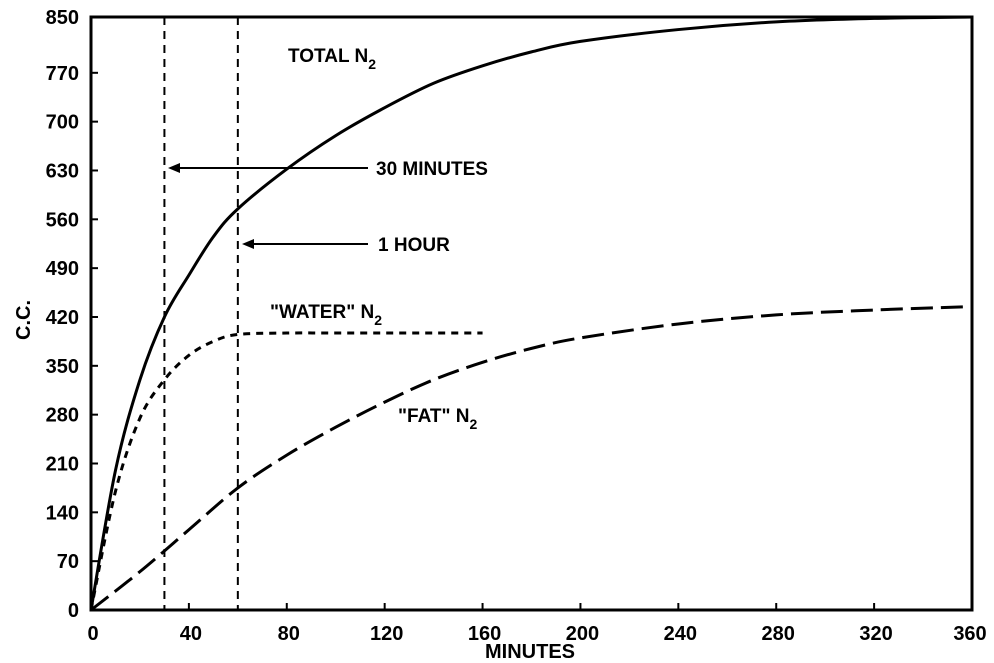 Image resolution: width=994 pixels, height=663 pixels. Describe the element at coordinates (289, 634) in the screenshot. I see `x-tick-label: 80` at that location.